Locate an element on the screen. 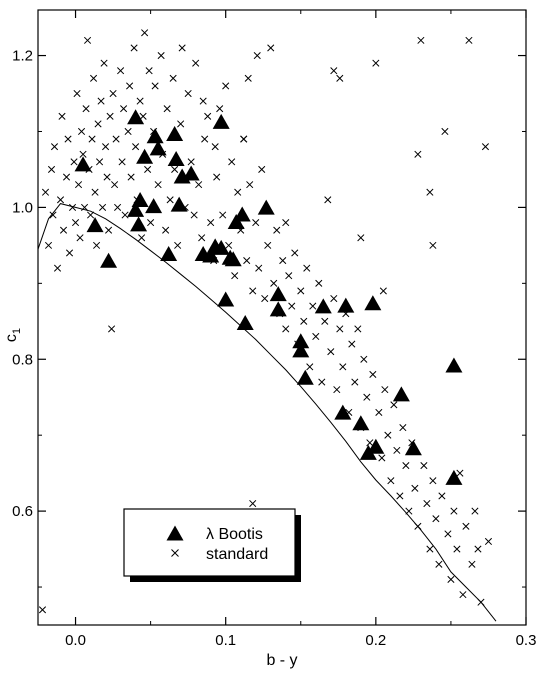  legend-triangle-marker is located at coordinates (175, 533).